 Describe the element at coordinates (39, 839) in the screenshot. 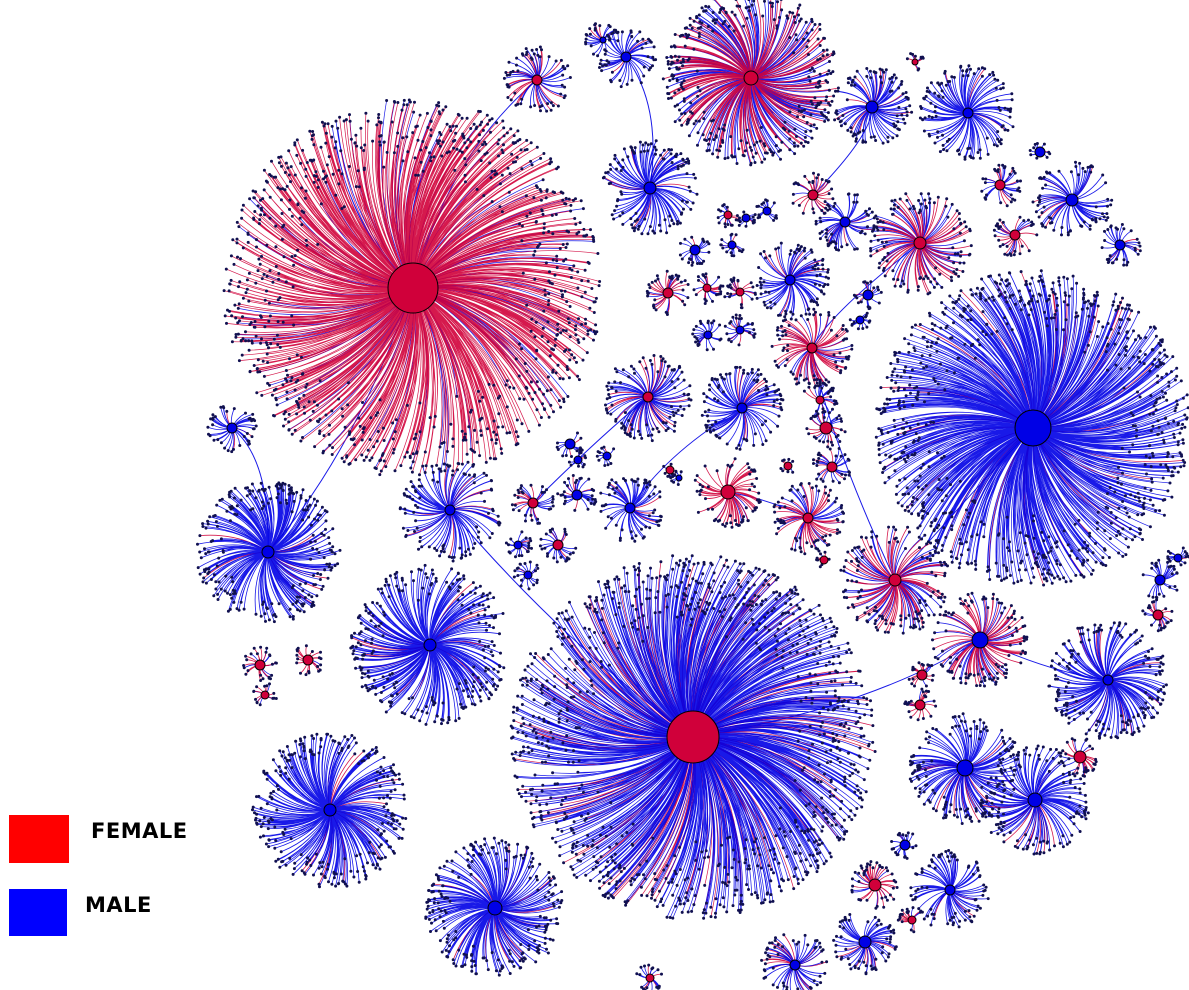

I see `legend-female-swatch` at that location.